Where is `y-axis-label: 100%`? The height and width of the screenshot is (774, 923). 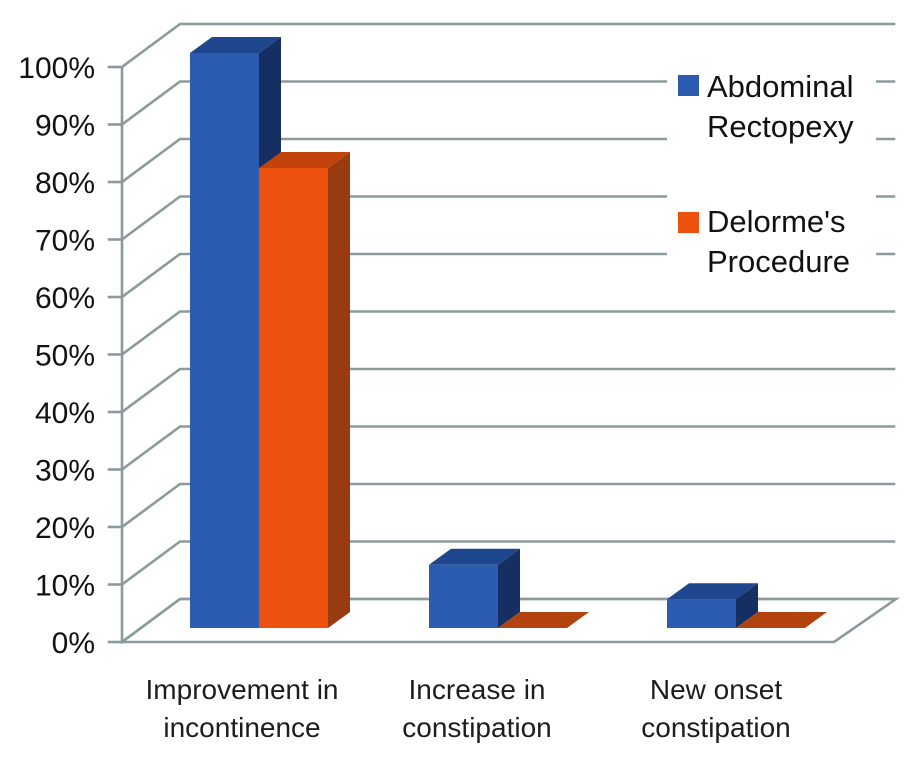 y-axis-label: 100% is located at coordinates (56, 68).